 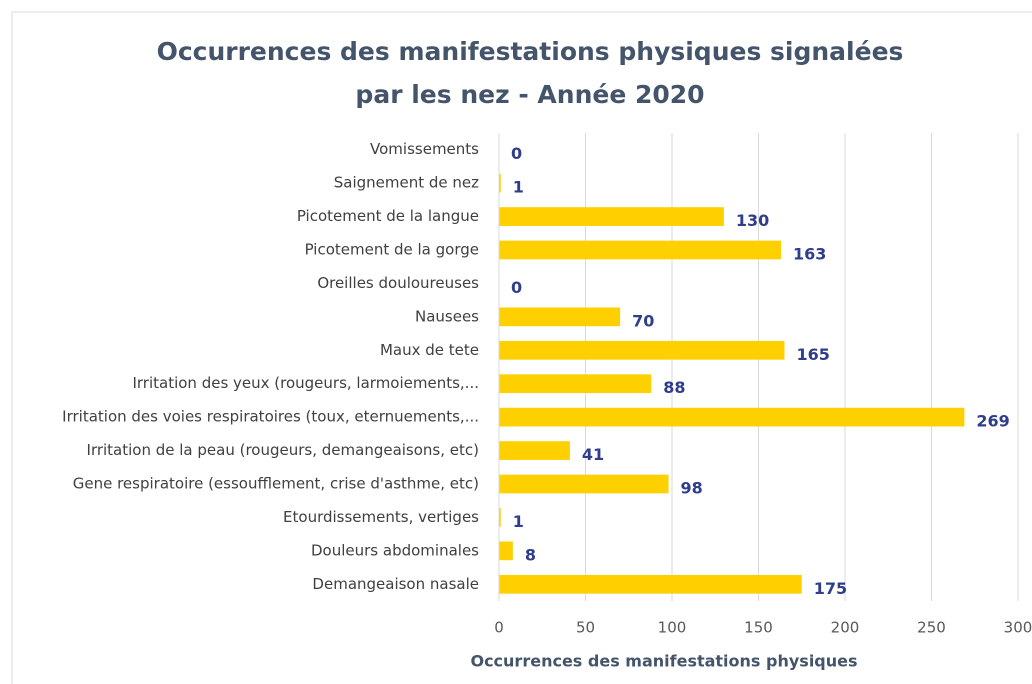 I want to click on y-tick-label: Oreilles douloureuses, so click(x=398, y=283).